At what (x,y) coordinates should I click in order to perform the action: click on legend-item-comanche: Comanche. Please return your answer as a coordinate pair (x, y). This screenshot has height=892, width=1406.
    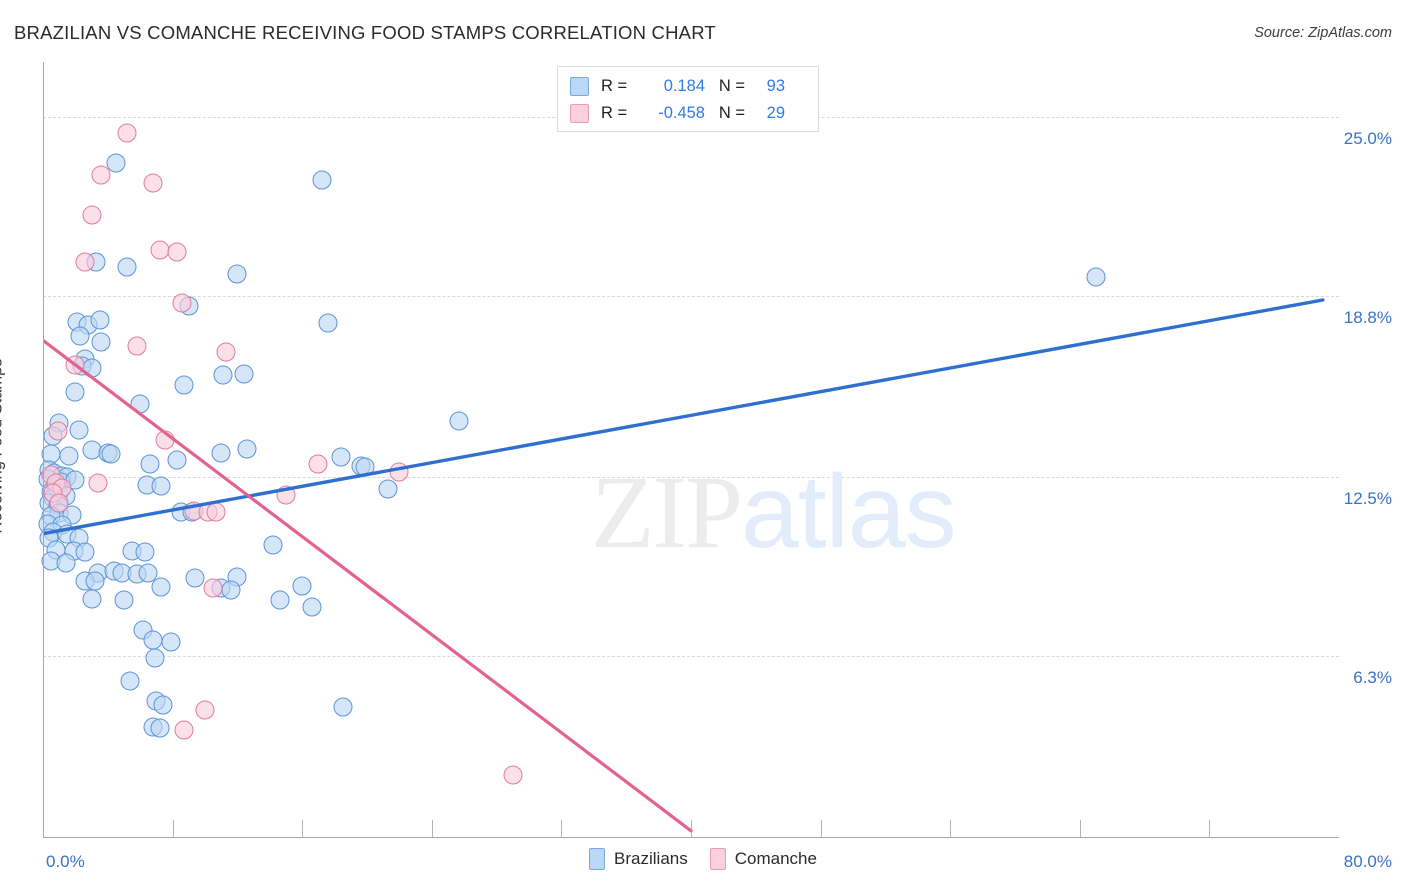
    Looking at the image, I should click on (763, 859).